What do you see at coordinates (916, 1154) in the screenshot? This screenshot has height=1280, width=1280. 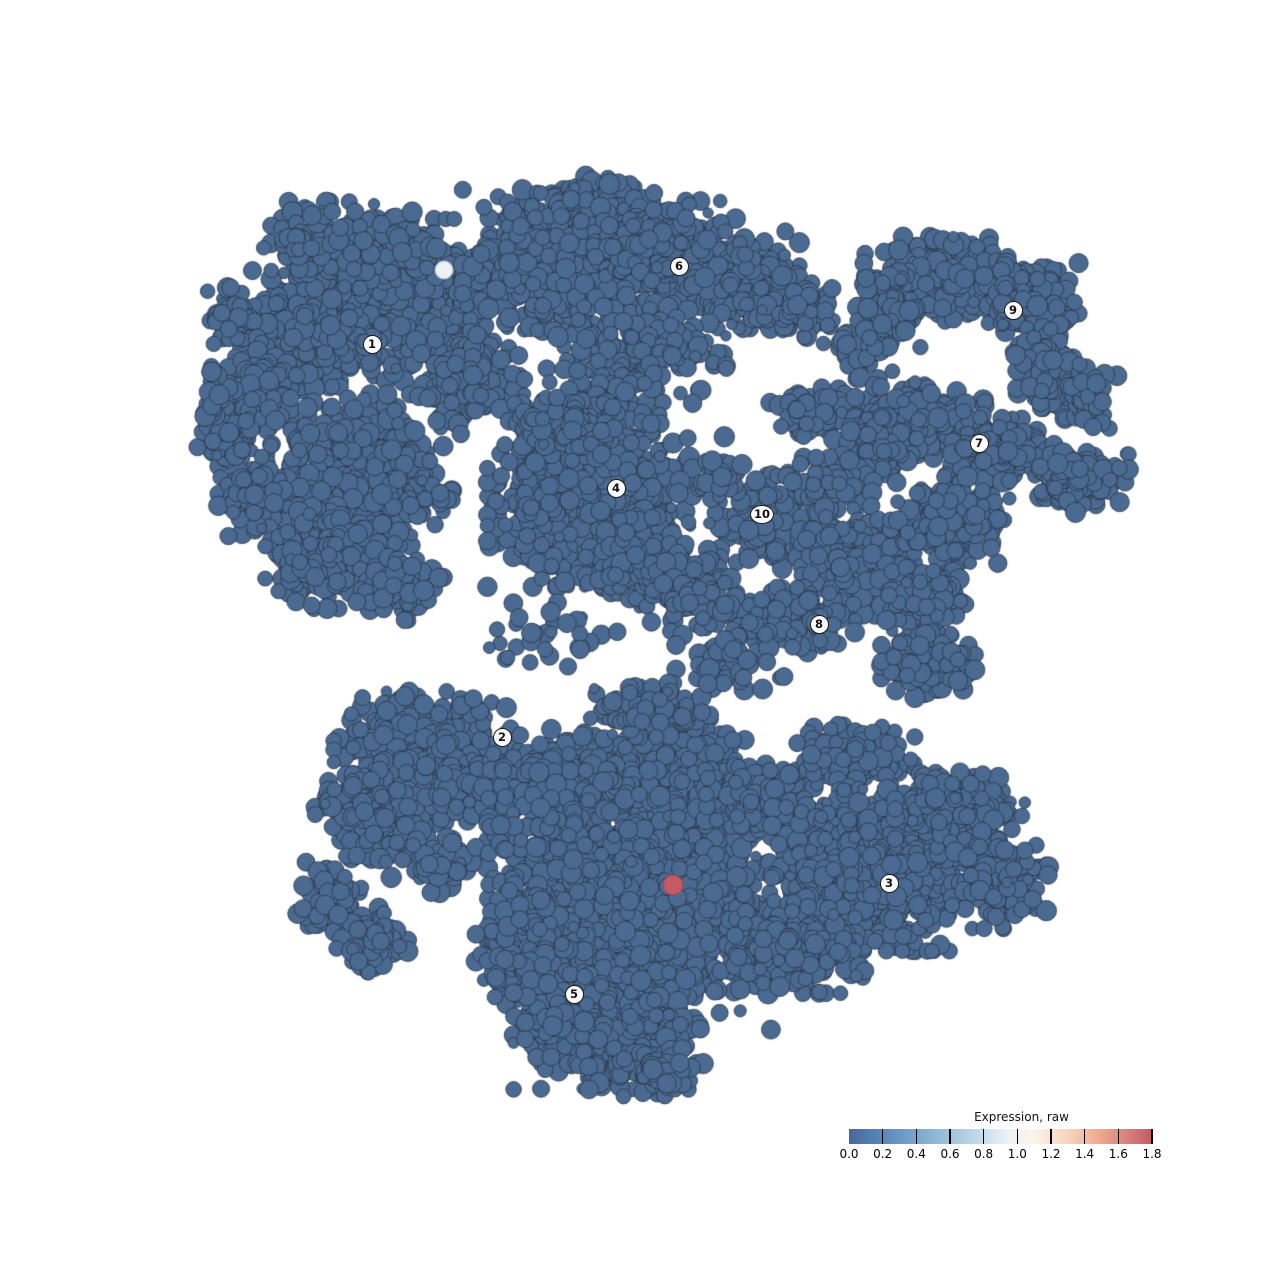 I see `colorbar-tick-label: 0.4` at bounding box center [916, 1154].